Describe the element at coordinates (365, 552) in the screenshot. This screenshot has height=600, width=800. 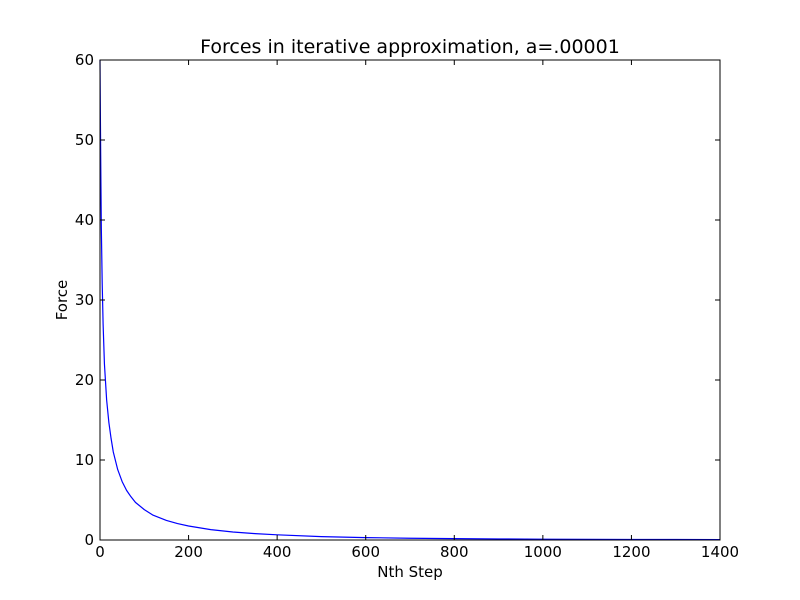
I see `x-tick-label: 600` at that location.